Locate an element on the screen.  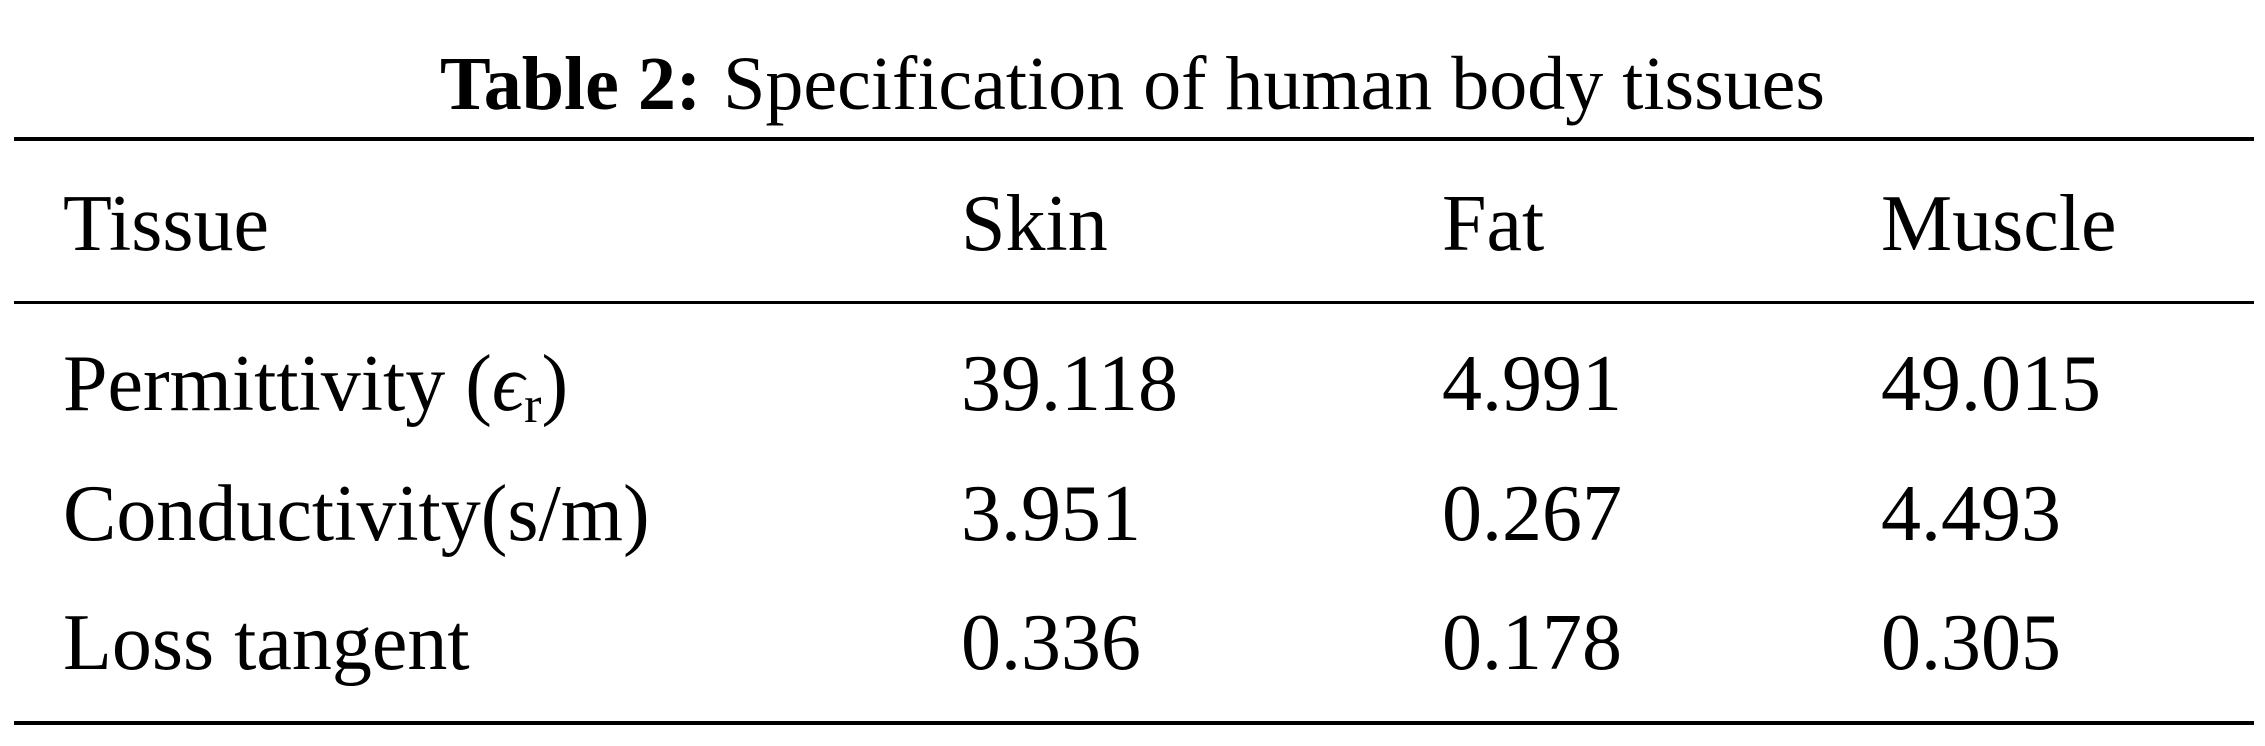
cell: 3.951 is located at coordinates (1051, 514).